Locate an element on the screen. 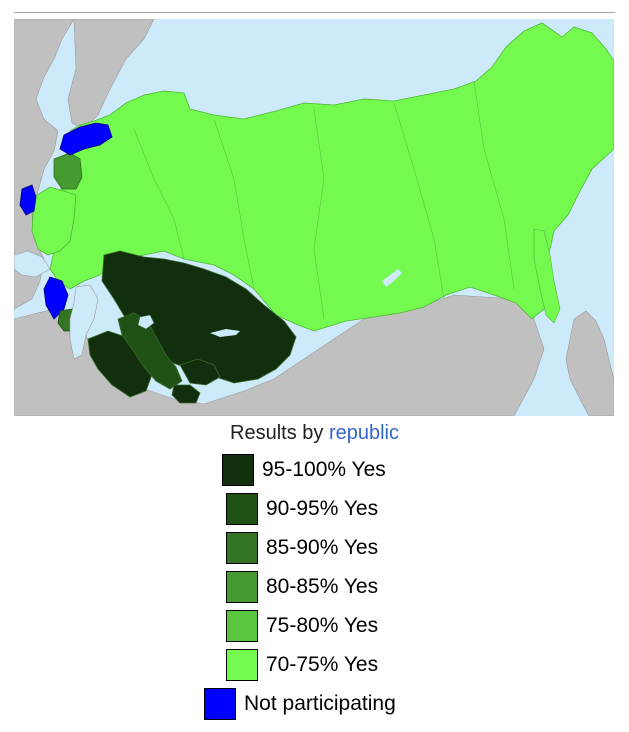 This screenshot has height=732, width=629. lake-baikal is located at coordinates (392, 278).